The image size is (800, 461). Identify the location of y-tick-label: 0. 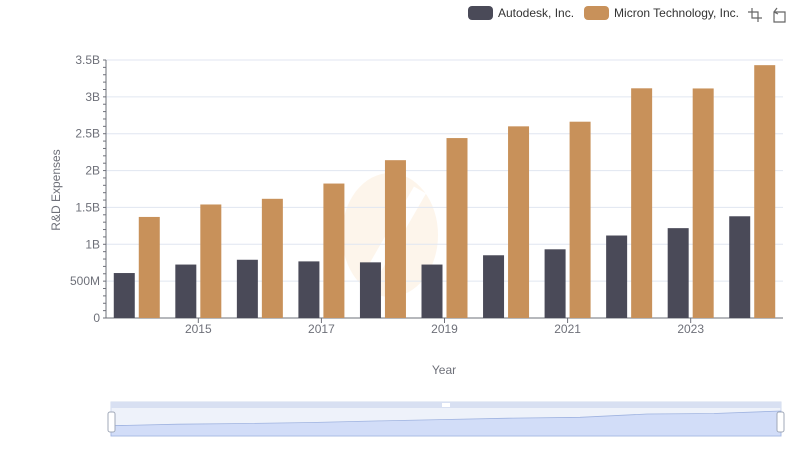
(96, 318).